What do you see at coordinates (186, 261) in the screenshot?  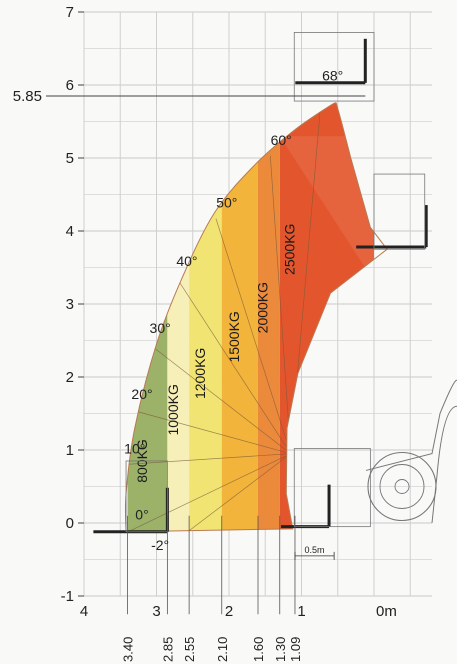 I see `angle-label: 40°` at bounding box center [186, 261].